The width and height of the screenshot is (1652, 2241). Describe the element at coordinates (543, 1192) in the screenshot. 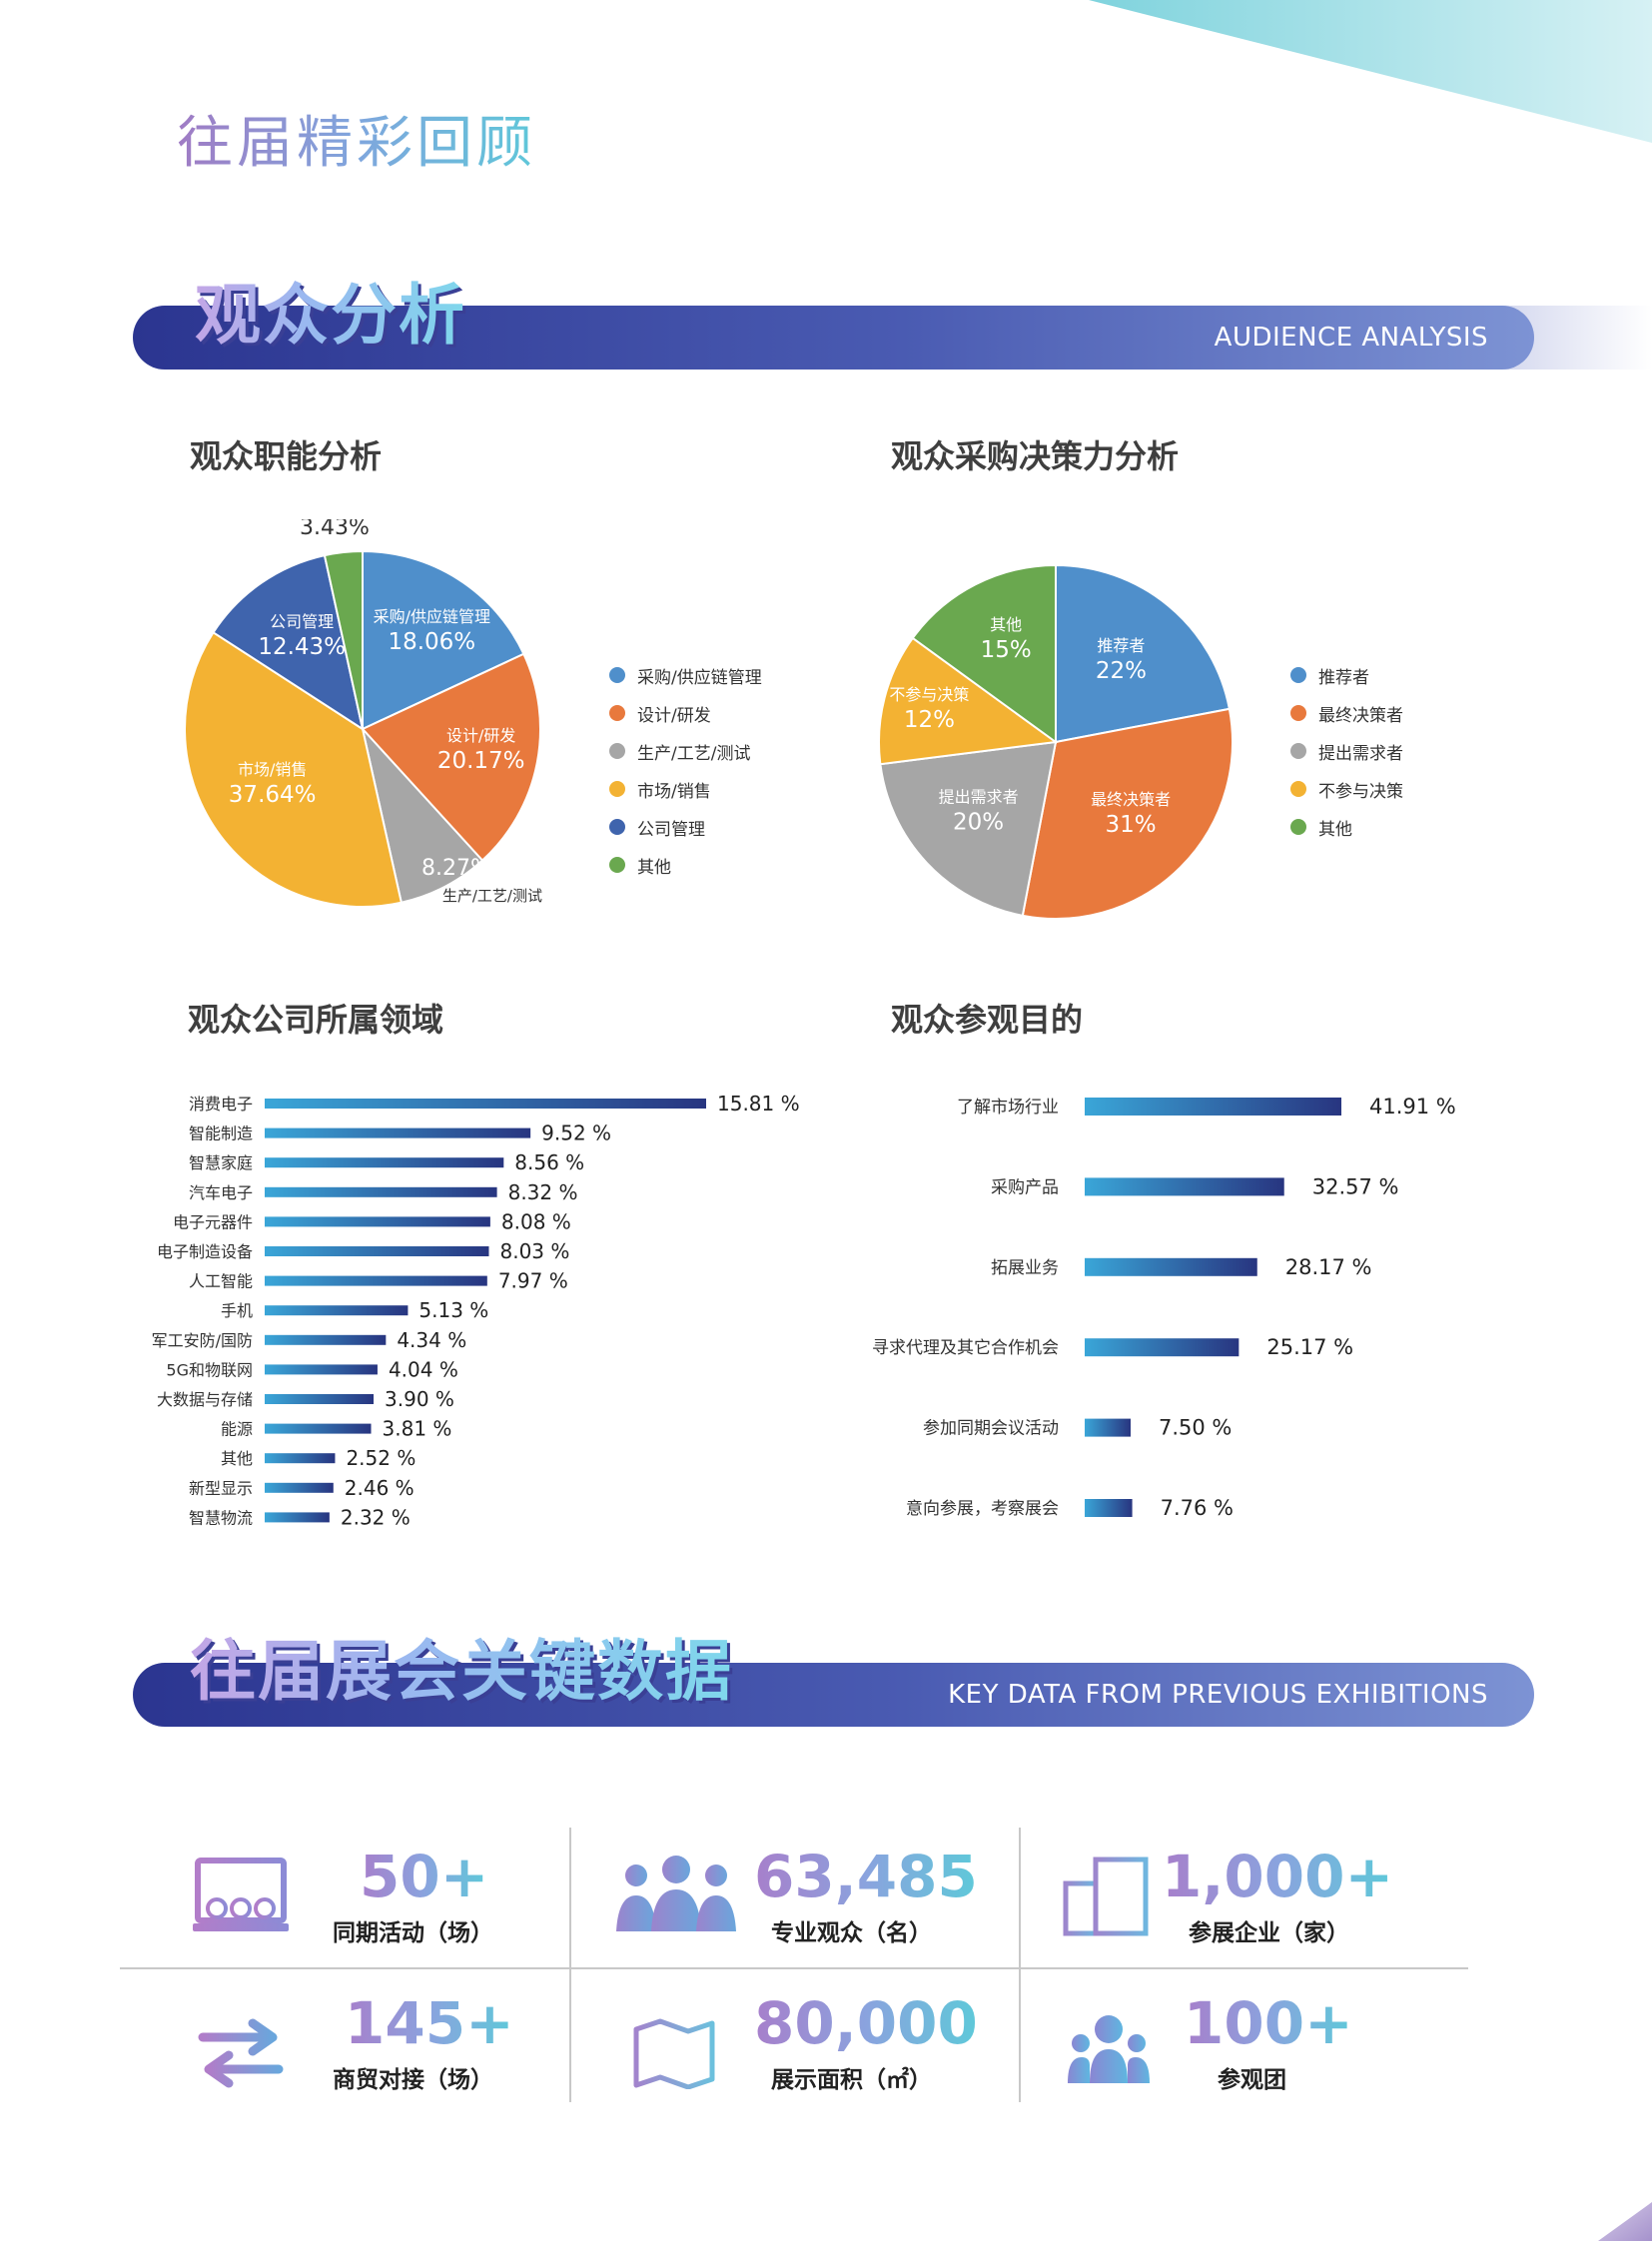

I see `bar-value-label: 8.32 %` at that location.